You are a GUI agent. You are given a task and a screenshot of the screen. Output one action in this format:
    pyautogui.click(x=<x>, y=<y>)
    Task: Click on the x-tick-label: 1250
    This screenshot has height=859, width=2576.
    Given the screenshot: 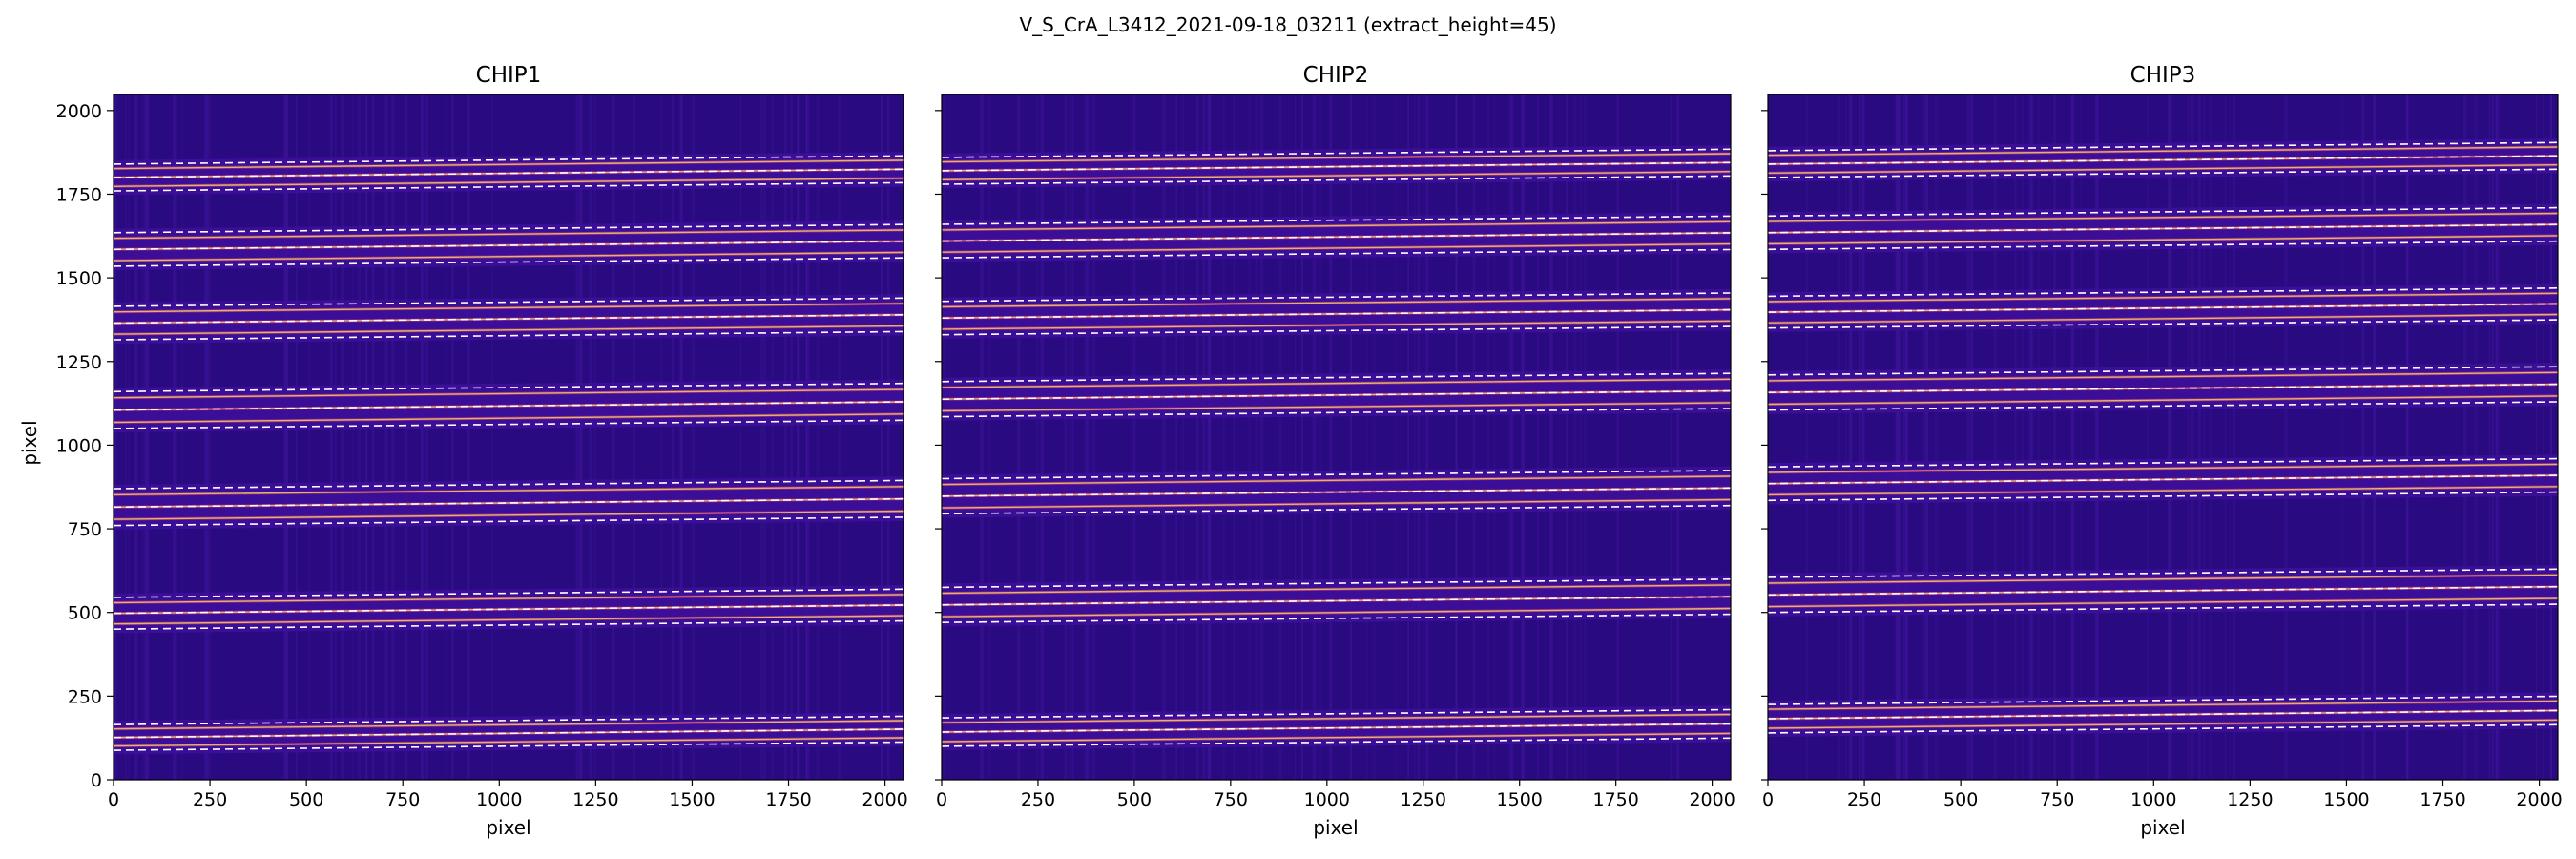 What is the action you would take?
    pyautogui.click(x=595, y=799)
    